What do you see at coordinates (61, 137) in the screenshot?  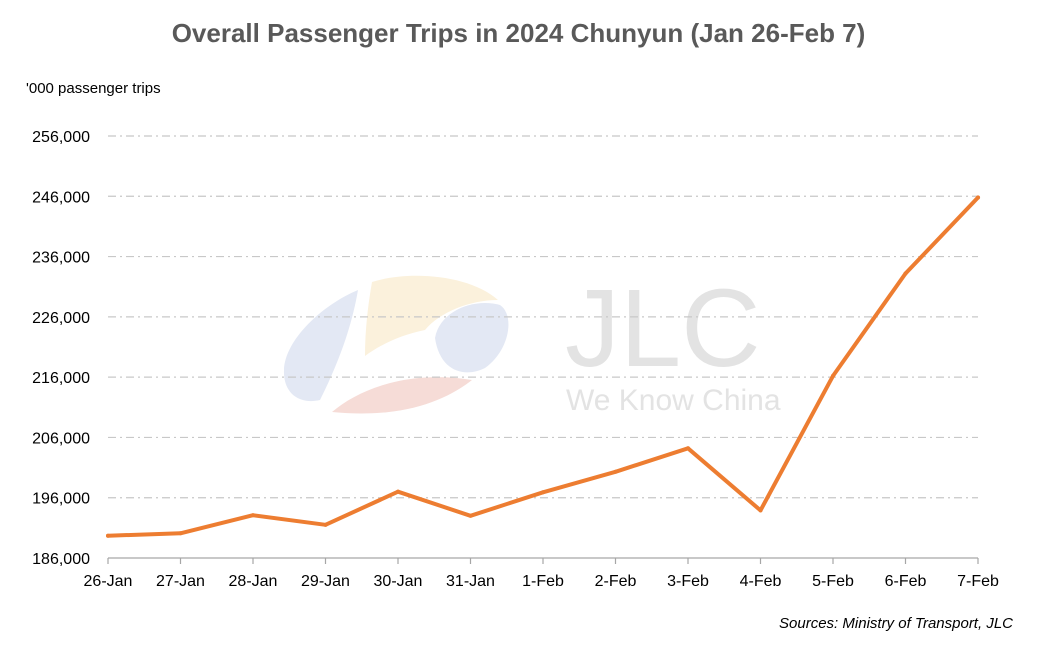 I see `y-tick-label: 256,000` at bounding box center [61, 137].